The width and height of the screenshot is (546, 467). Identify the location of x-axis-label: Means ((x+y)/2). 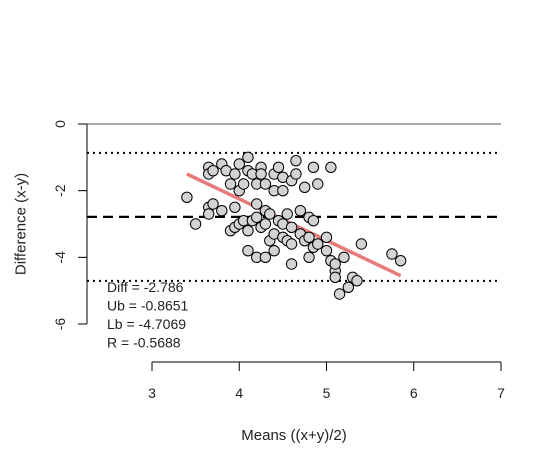
(293, 435).